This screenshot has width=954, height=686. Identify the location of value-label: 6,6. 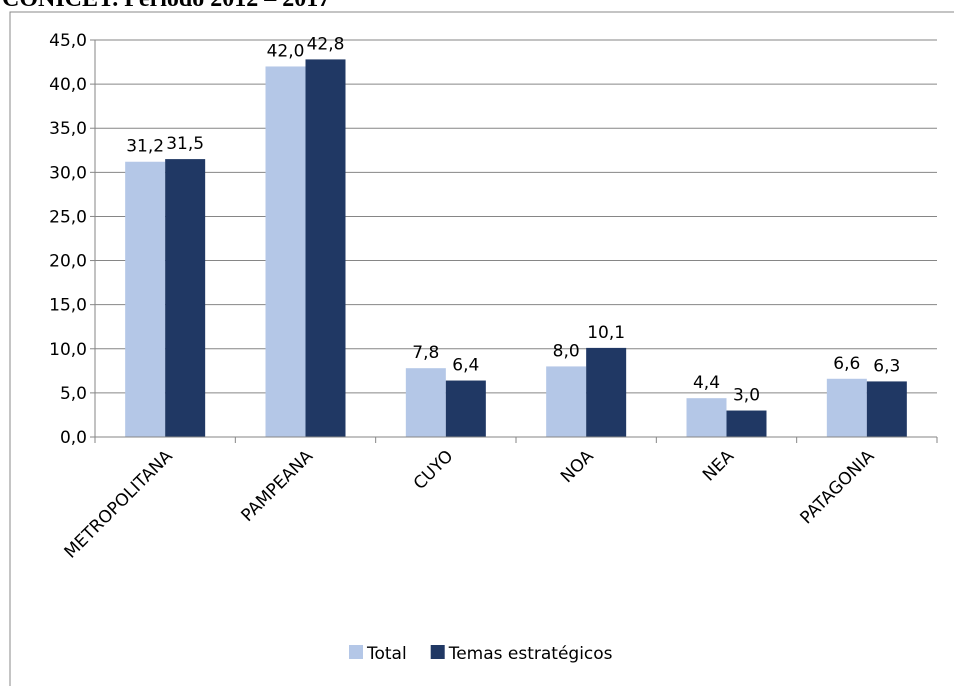
(846, 364).